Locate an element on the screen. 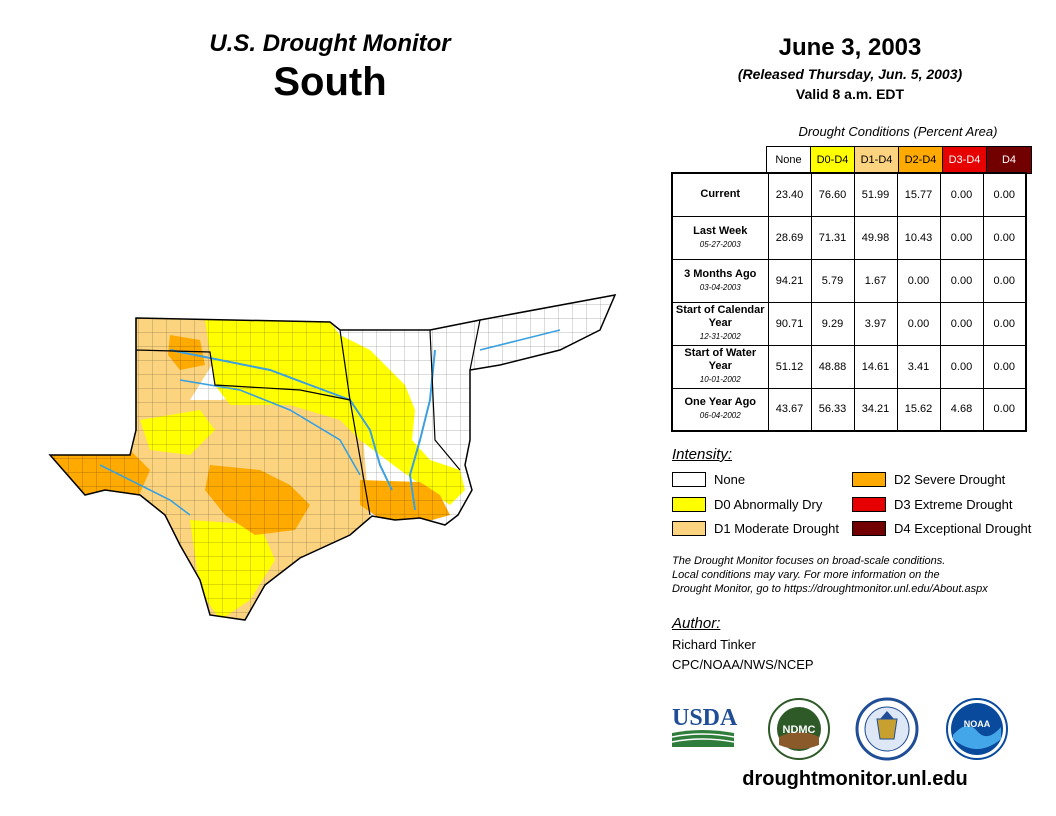 This screenshot has width=1056, height=816. row-label-text: Last Week is located at coordinates (720, 230).